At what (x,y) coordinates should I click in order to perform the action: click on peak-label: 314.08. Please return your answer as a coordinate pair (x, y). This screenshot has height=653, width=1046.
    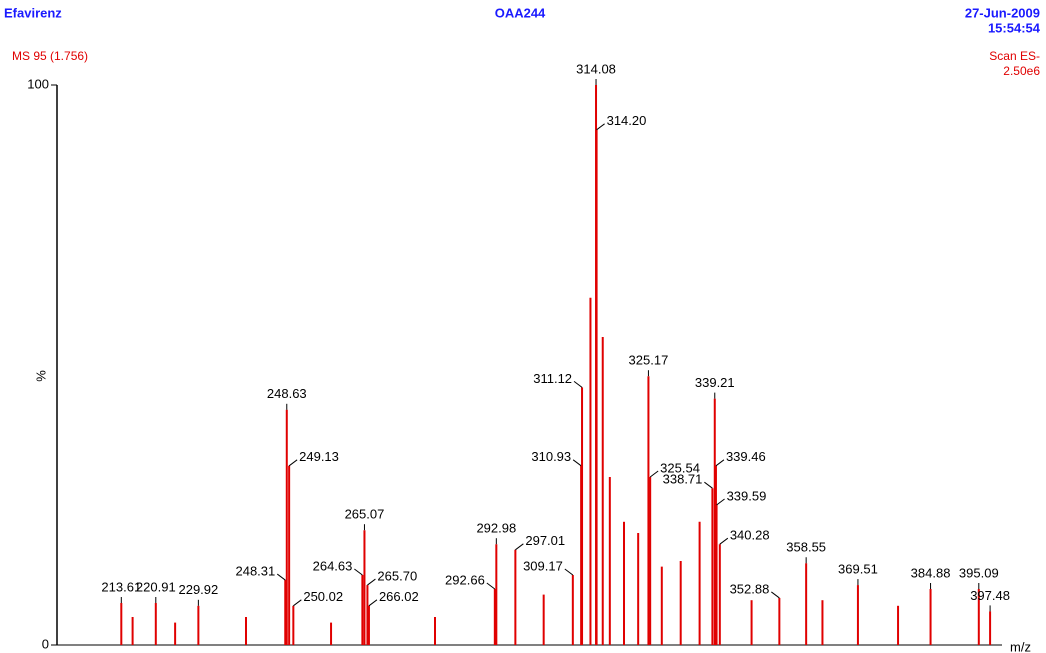
    Looking at the image, I should click on (596, 68).